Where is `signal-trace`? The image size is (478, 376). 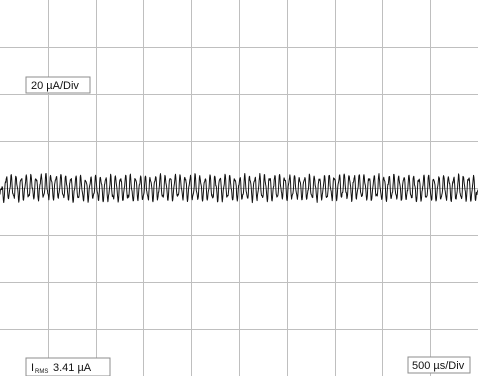
signal-trace is located at coordinates (239, 188).